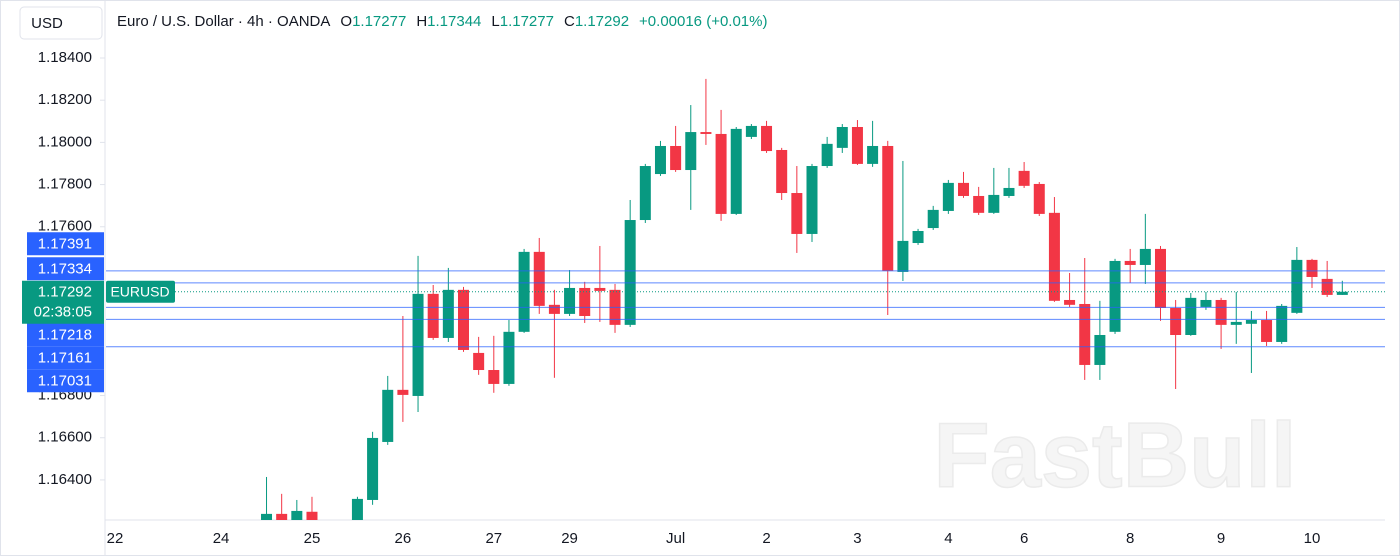 This screenshot has height=556, width=1400. I want to click on y-tick-label: 1.18200, so click(65, 99).